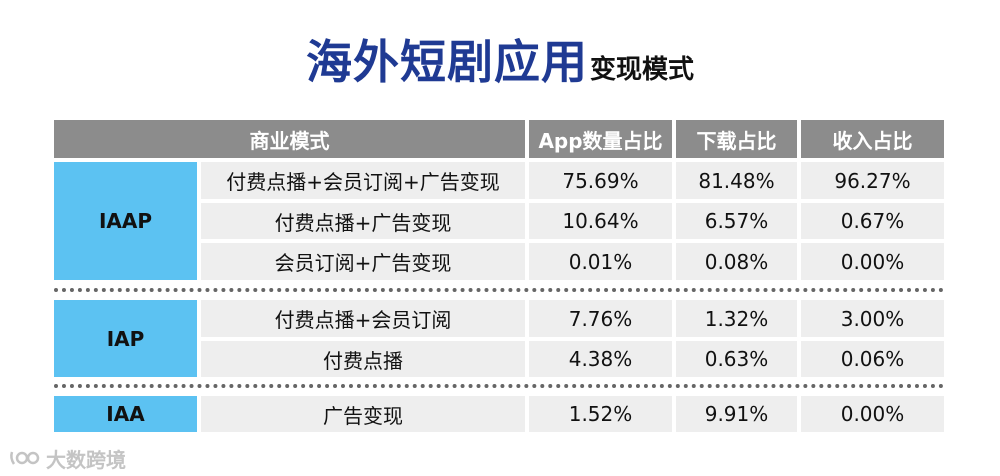 Image resolution: width=1000 pixels, height=476 pixels. Describe the element at coordinates (736, 221) in the screenshot. I see `download-share-value: 6.57%` at that location.